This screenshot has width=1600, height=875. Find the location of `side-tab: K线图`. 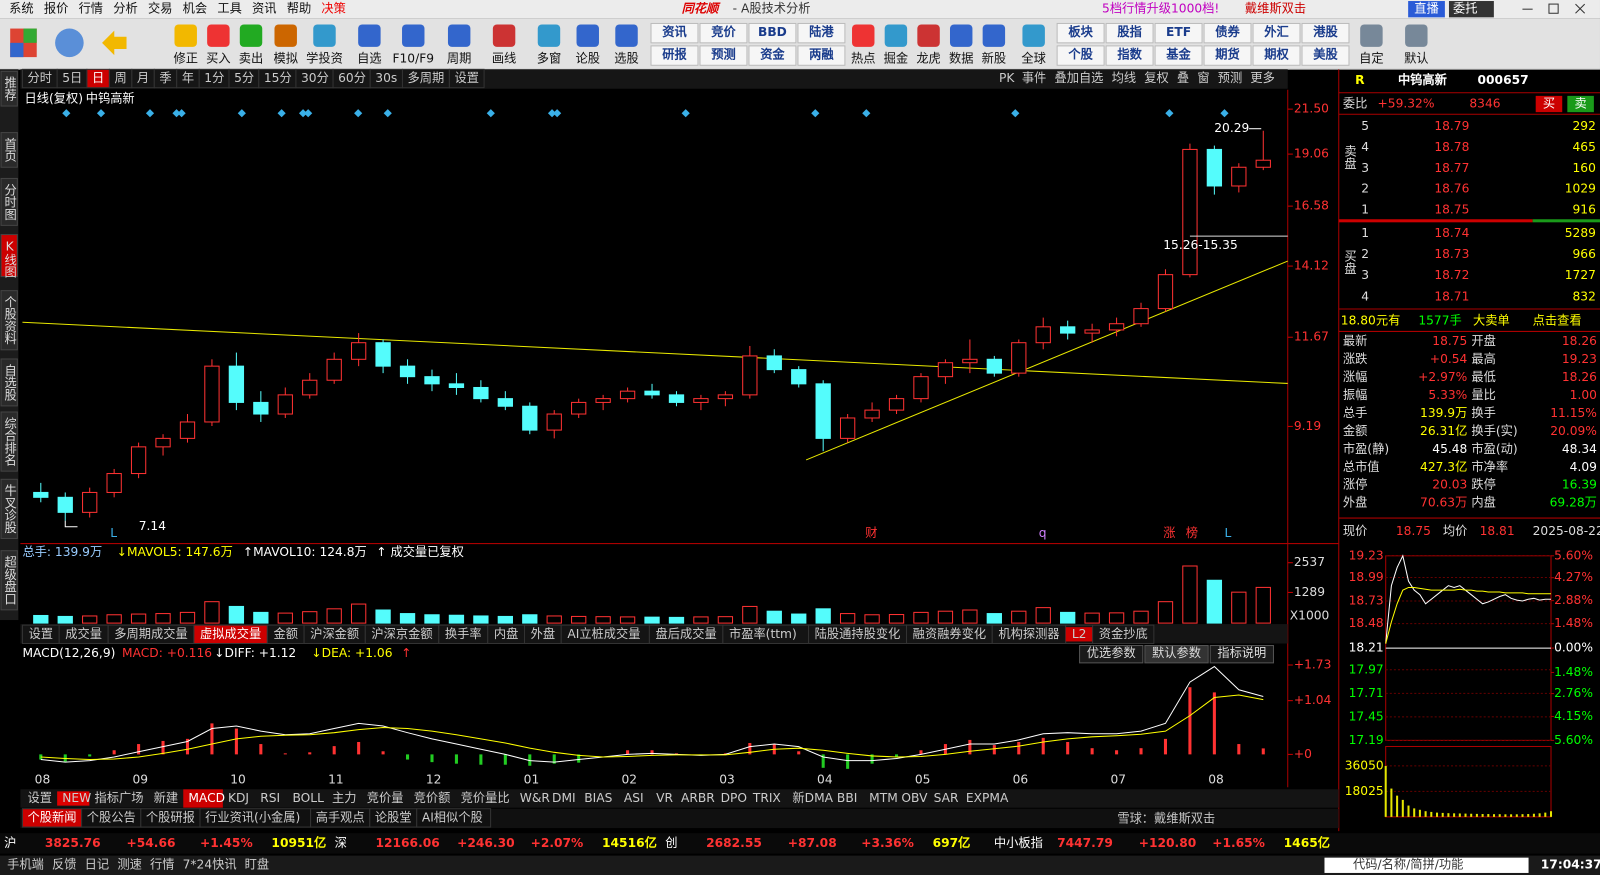

side-tab: K线图 is located at coordinates (10, 259).